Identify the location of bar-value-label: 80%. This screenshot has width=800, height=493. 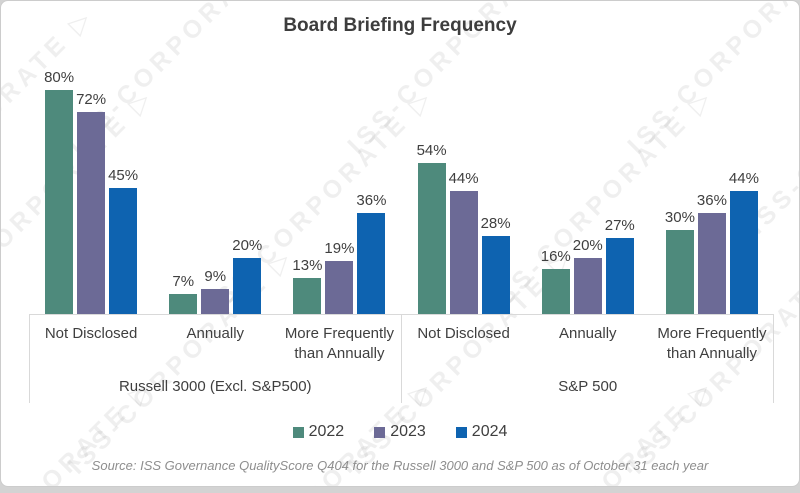
(59, 77).